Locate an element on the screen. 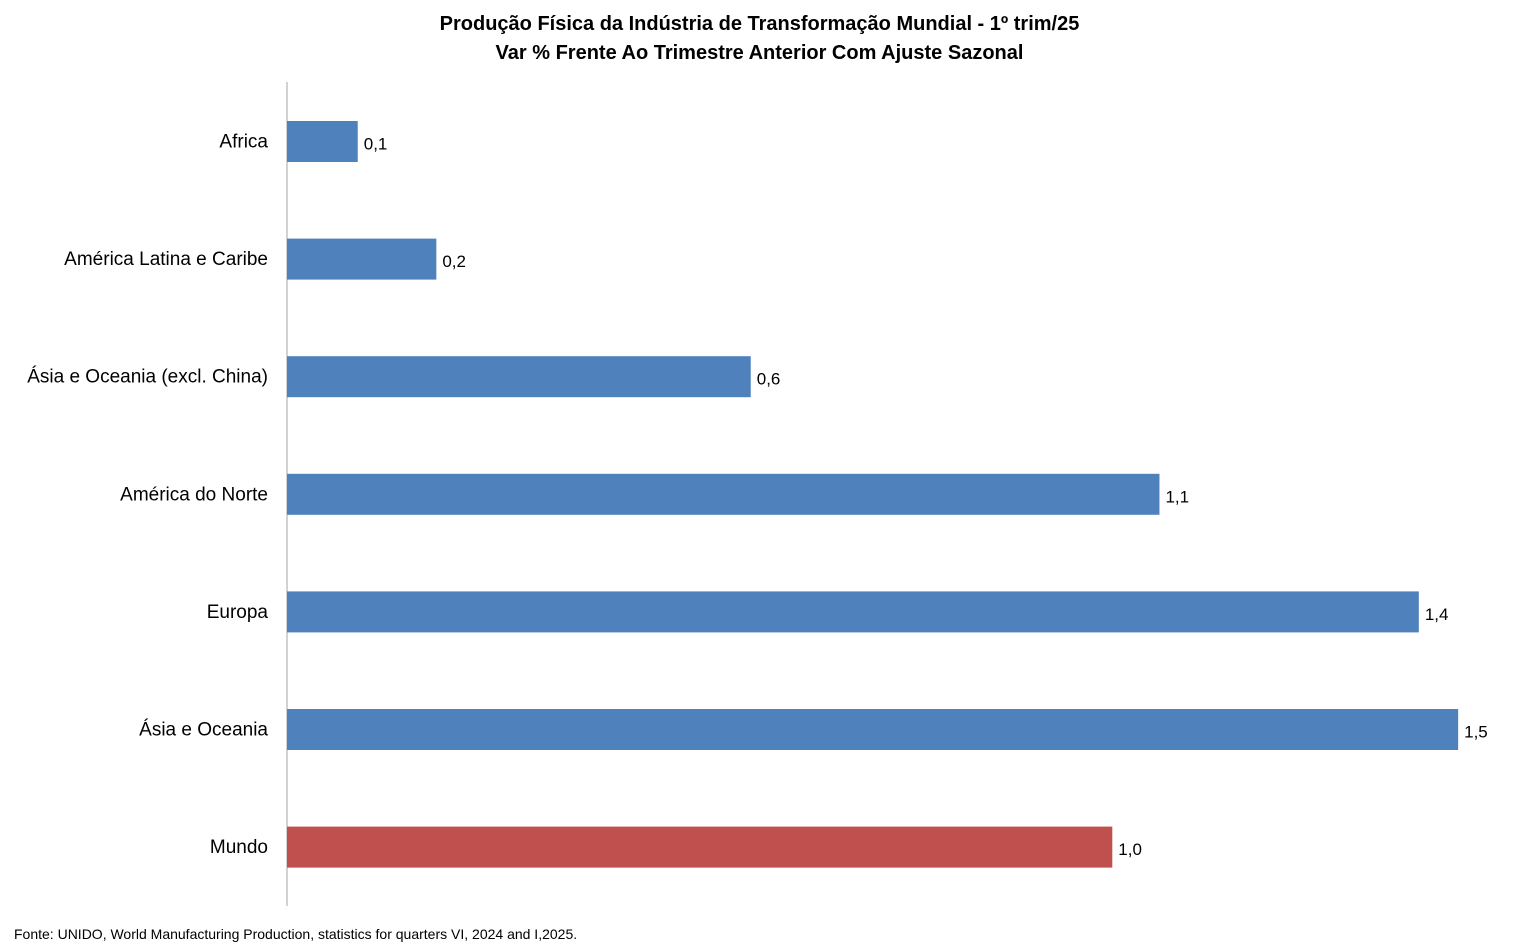  category-label-6: Mundo is located at coordinates (239, 847).